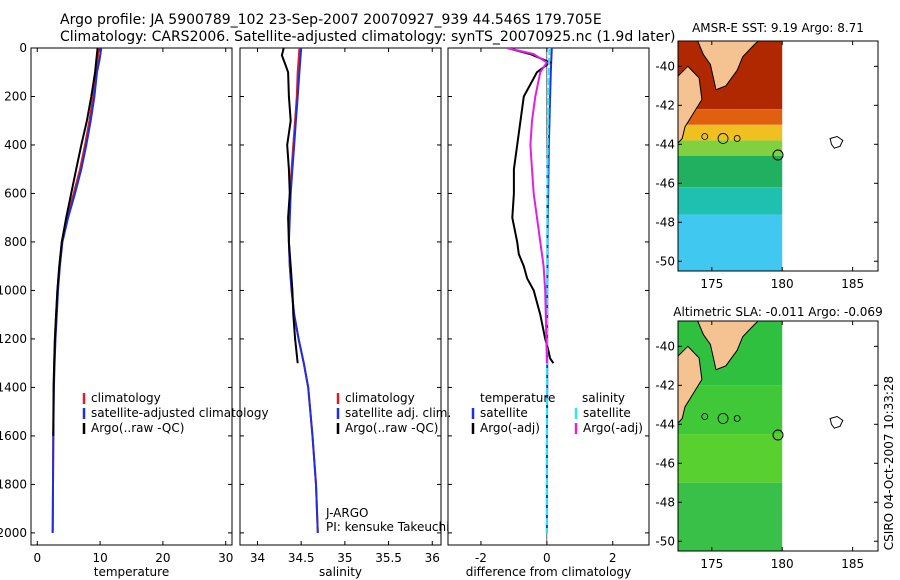  Describe the element at coordinates (257, 558) in the screenshot. I see `x-tick-label: 34` at that location.